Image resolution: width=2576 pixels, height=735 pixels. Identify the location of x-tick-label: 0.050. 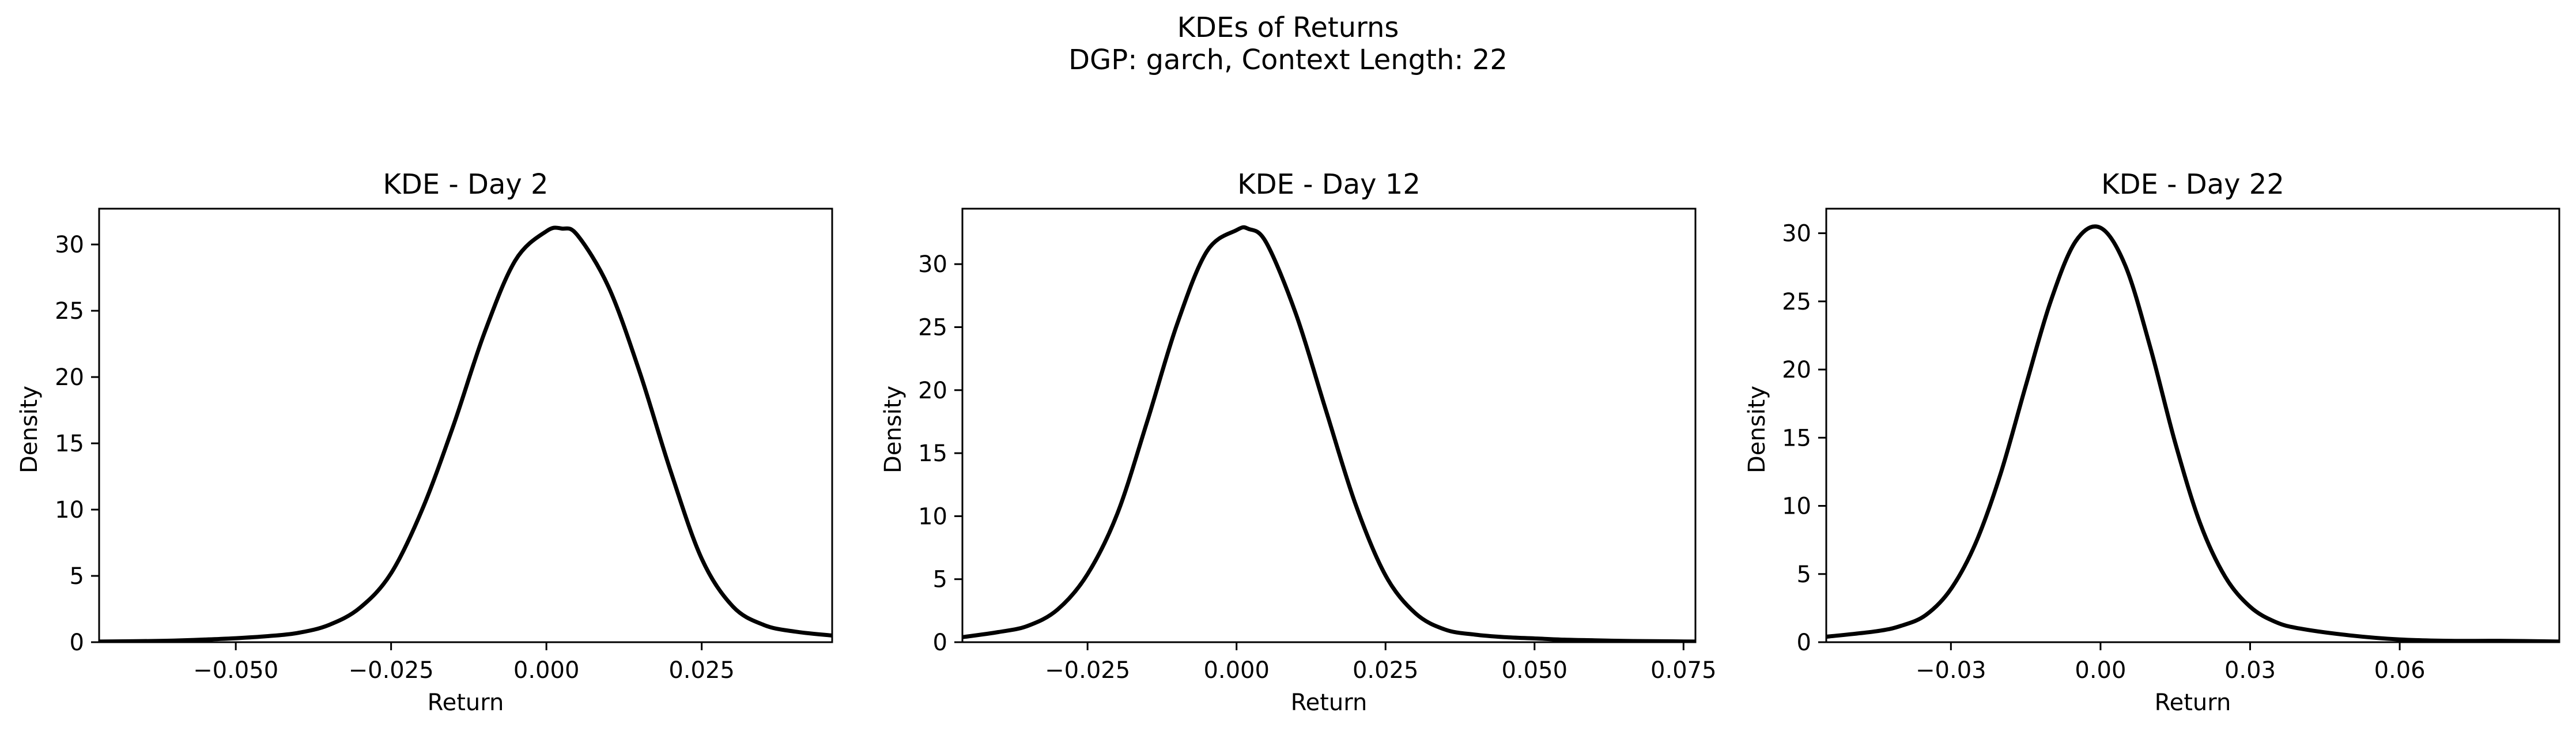
(1535, 670).